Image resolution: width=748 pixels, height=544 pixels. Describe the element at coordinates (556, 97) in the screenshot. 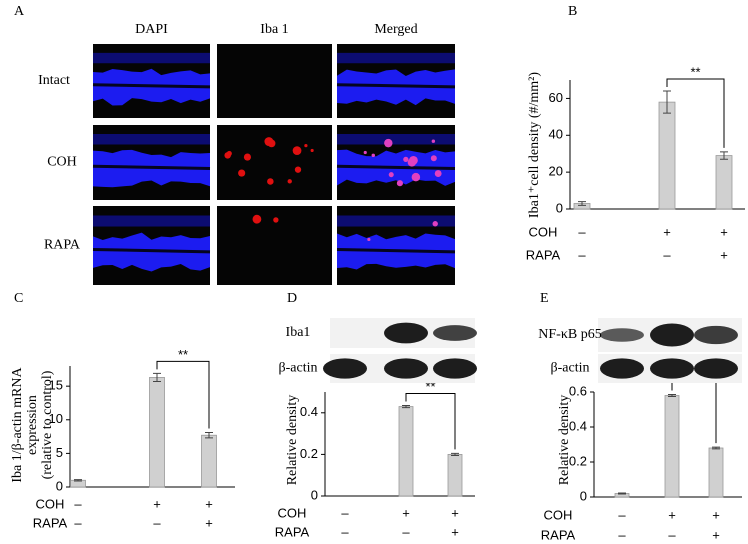

I see `y-tick-label: 60` at that location.